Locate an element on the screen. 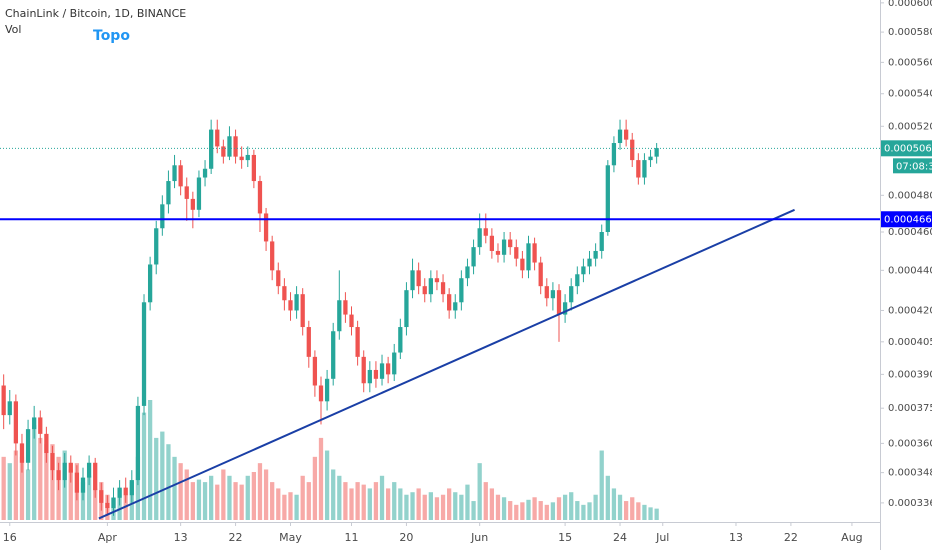 This screenshot has width=932, height=550. price-label: 0.00050688 is located at coordinates (908, 148).